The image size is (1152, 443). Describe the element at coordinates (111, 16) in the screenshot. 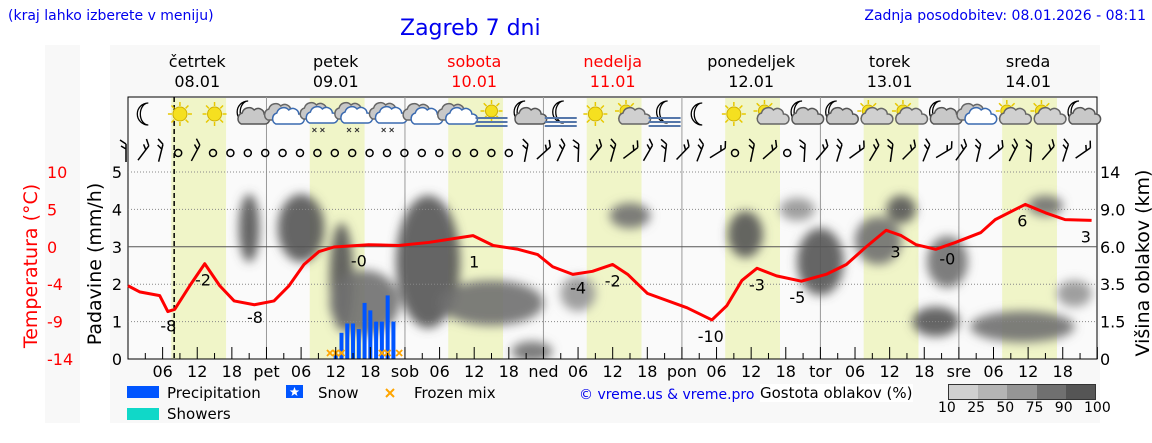

I see `menu-hint: (kraj lahko izberete v meniju)` at that location.